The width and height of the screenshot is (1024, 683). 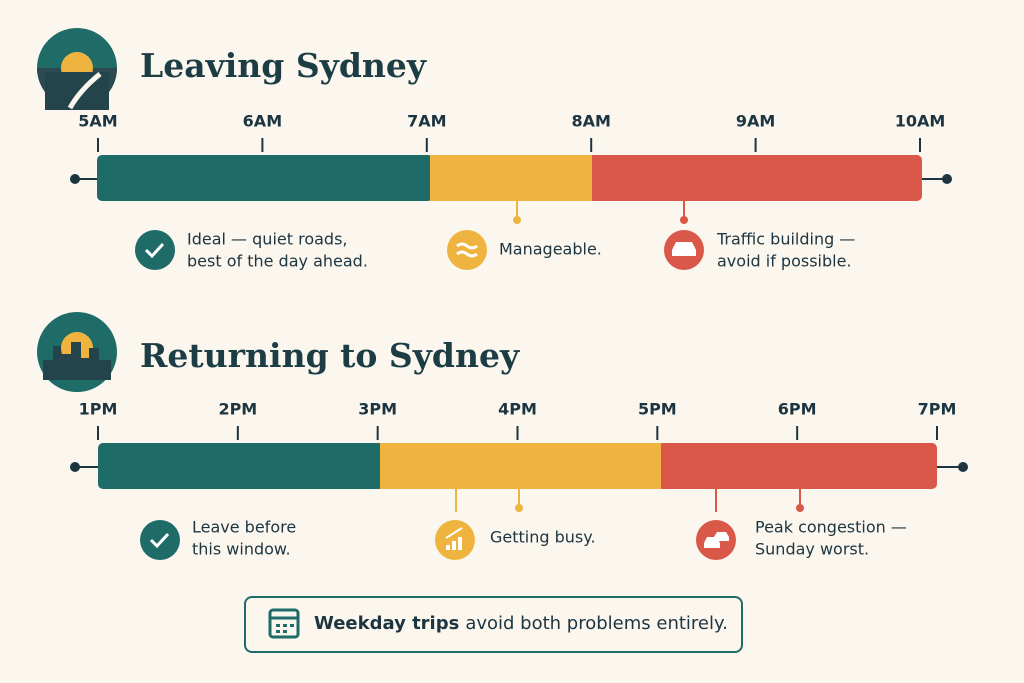 I want to click on tick-label: 1PM, so click(x=98, y=409).